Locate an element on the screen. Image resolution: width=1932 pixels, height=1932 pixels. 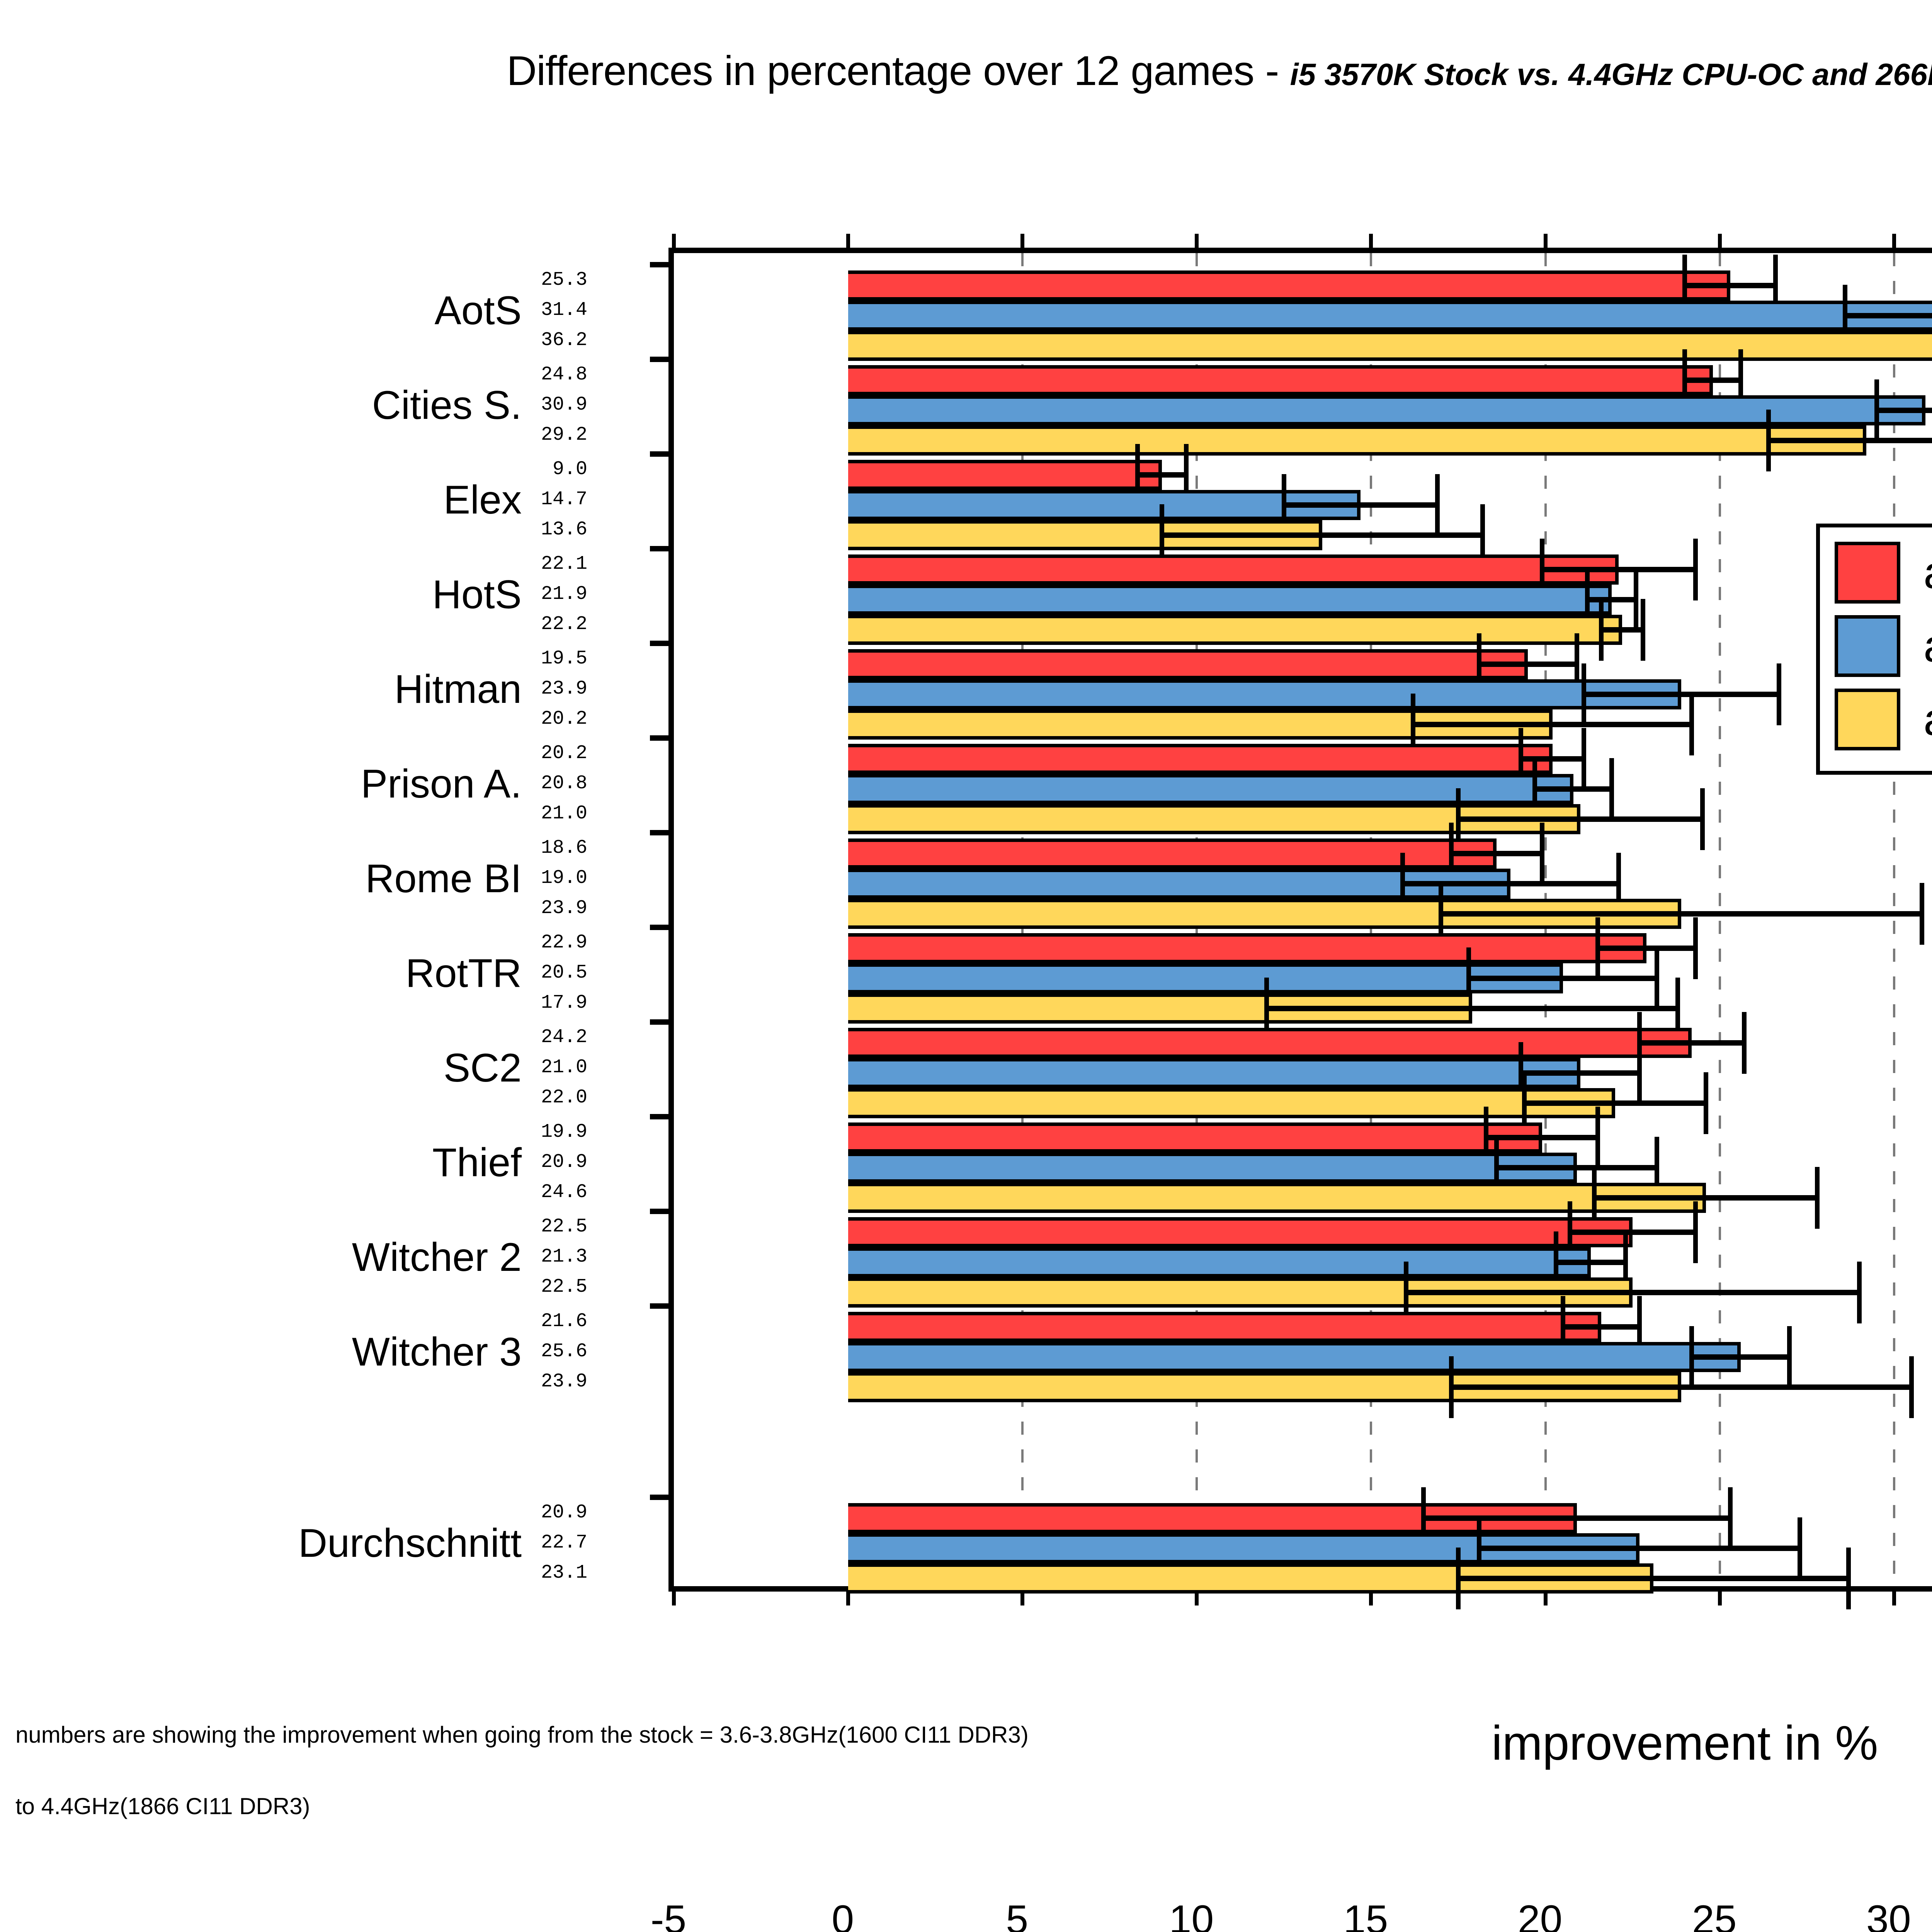
error-bar-cap-5-2-lo is located at coordinates (1459, 819).